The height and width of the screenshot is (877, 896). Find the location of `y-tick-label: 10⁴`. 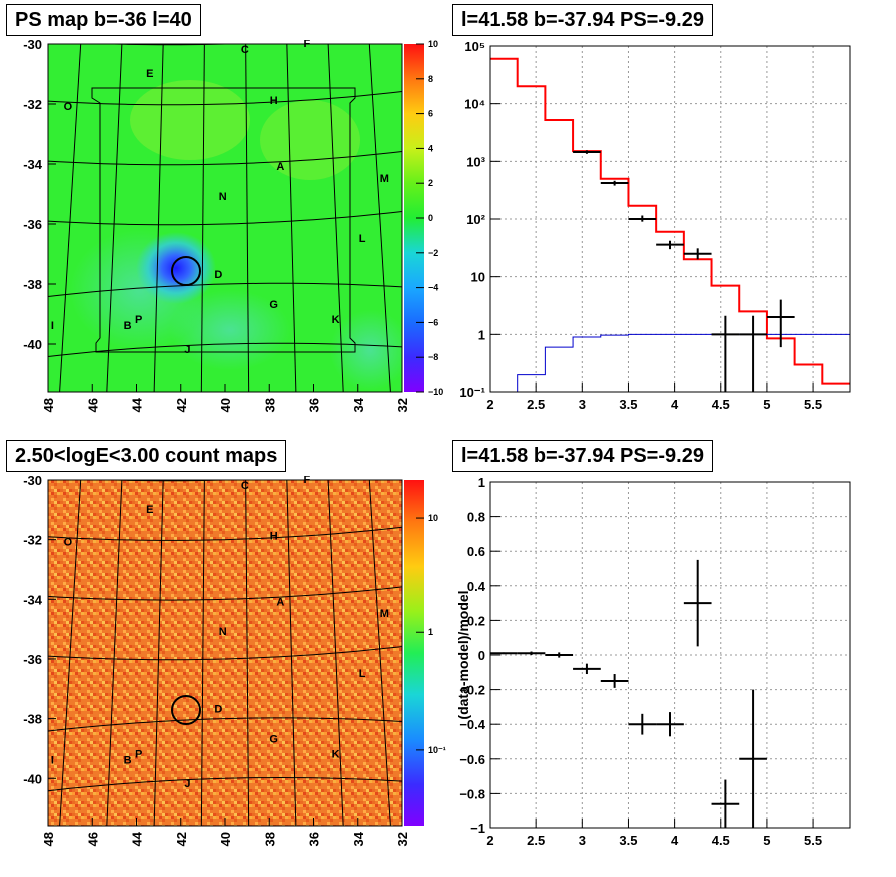

y-tick-label: 10⁴ is located at coordinates (474, 104).